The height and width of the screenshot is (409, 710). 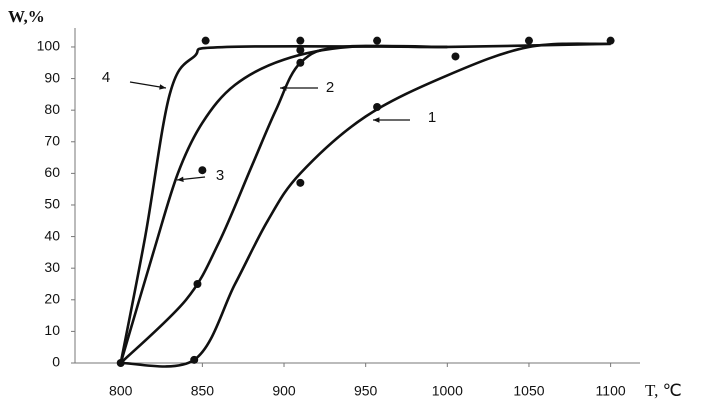 I want to click on y-tick-label: 0, so click(x=56, y=362).